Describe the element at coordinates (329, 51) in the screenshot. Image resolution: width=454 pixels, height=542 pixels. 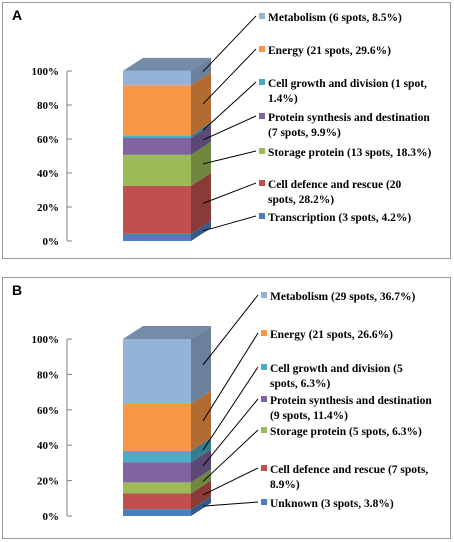
I see `data-label-a-5: Energy (21 spots, 29.6%)` at that location.